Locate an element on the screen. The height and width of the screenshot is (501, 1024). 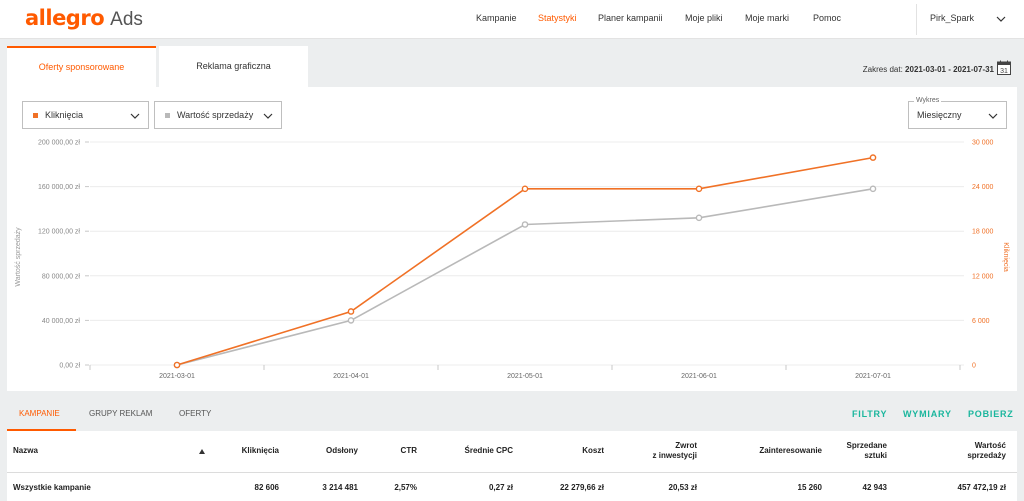
cell-klikniecia: 82 606 is located at coordinates (266, 487).